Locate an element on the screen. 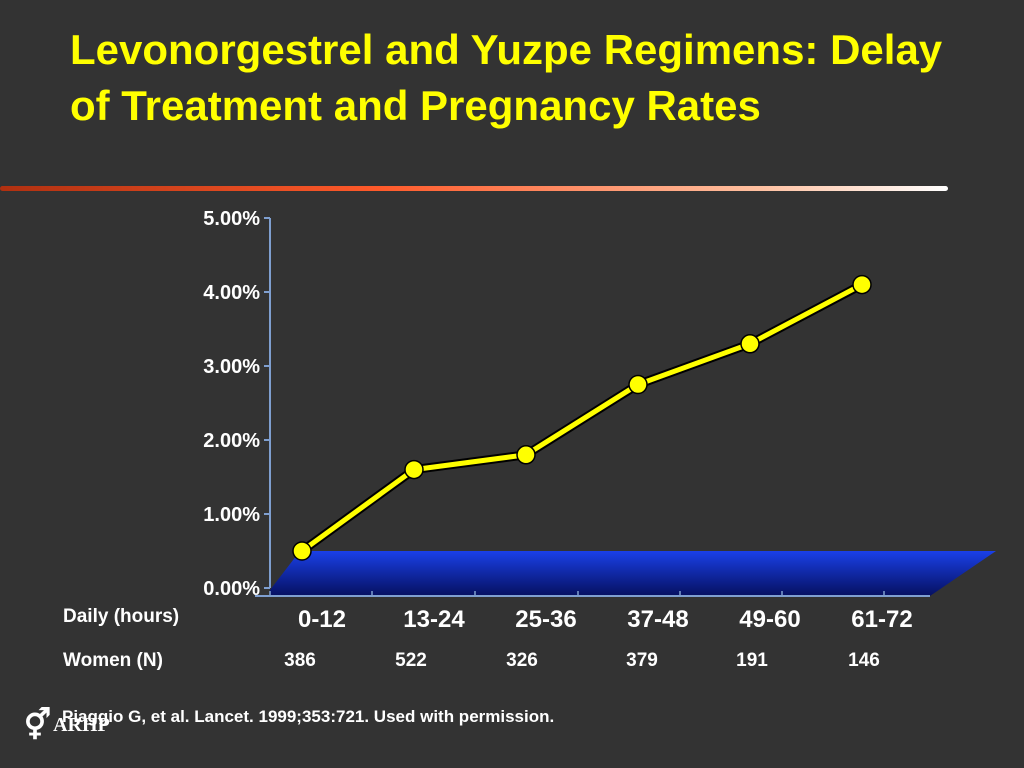 Image resolution: width=1024 pixels, height=768 pixels. women-n-value: 379 is located at coordinates (642, 660).